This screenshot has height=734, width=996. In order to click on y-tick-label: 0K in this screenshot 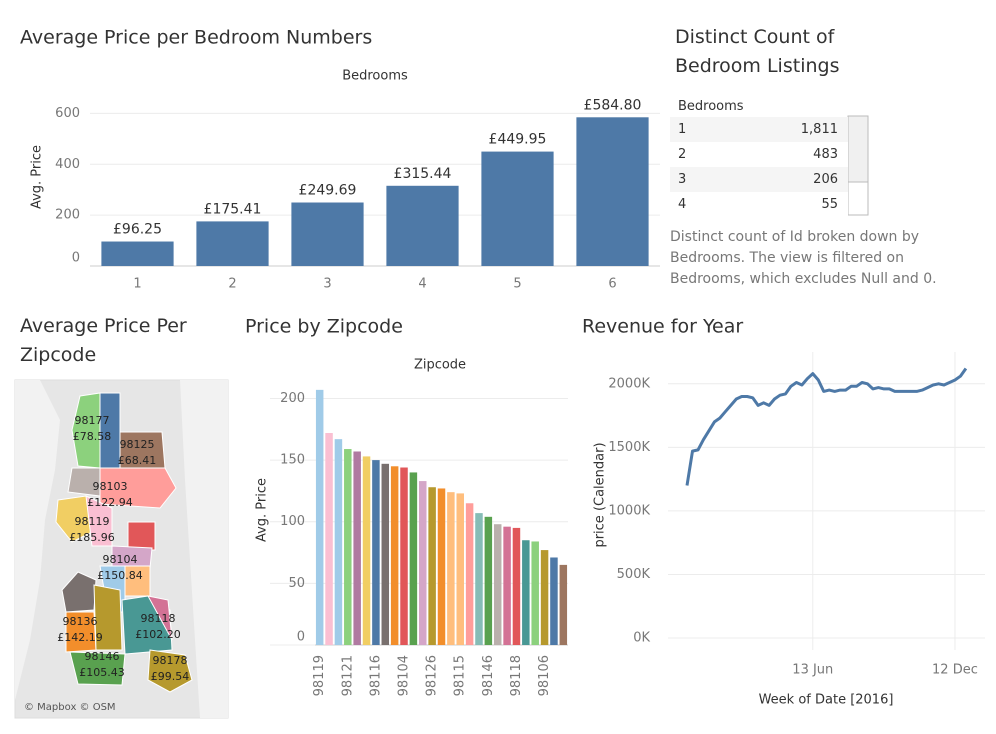, I will do `click(641, 638)`.